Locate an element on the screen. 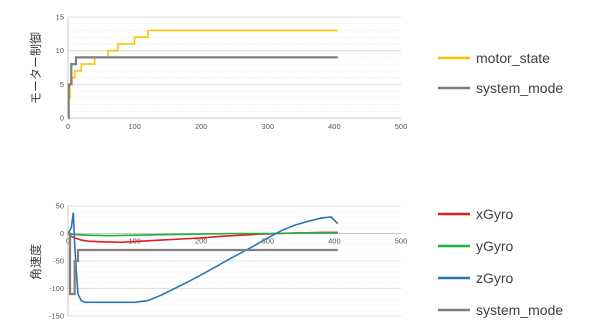  y-tick-label: 10 is located at coordinates (60, 50).